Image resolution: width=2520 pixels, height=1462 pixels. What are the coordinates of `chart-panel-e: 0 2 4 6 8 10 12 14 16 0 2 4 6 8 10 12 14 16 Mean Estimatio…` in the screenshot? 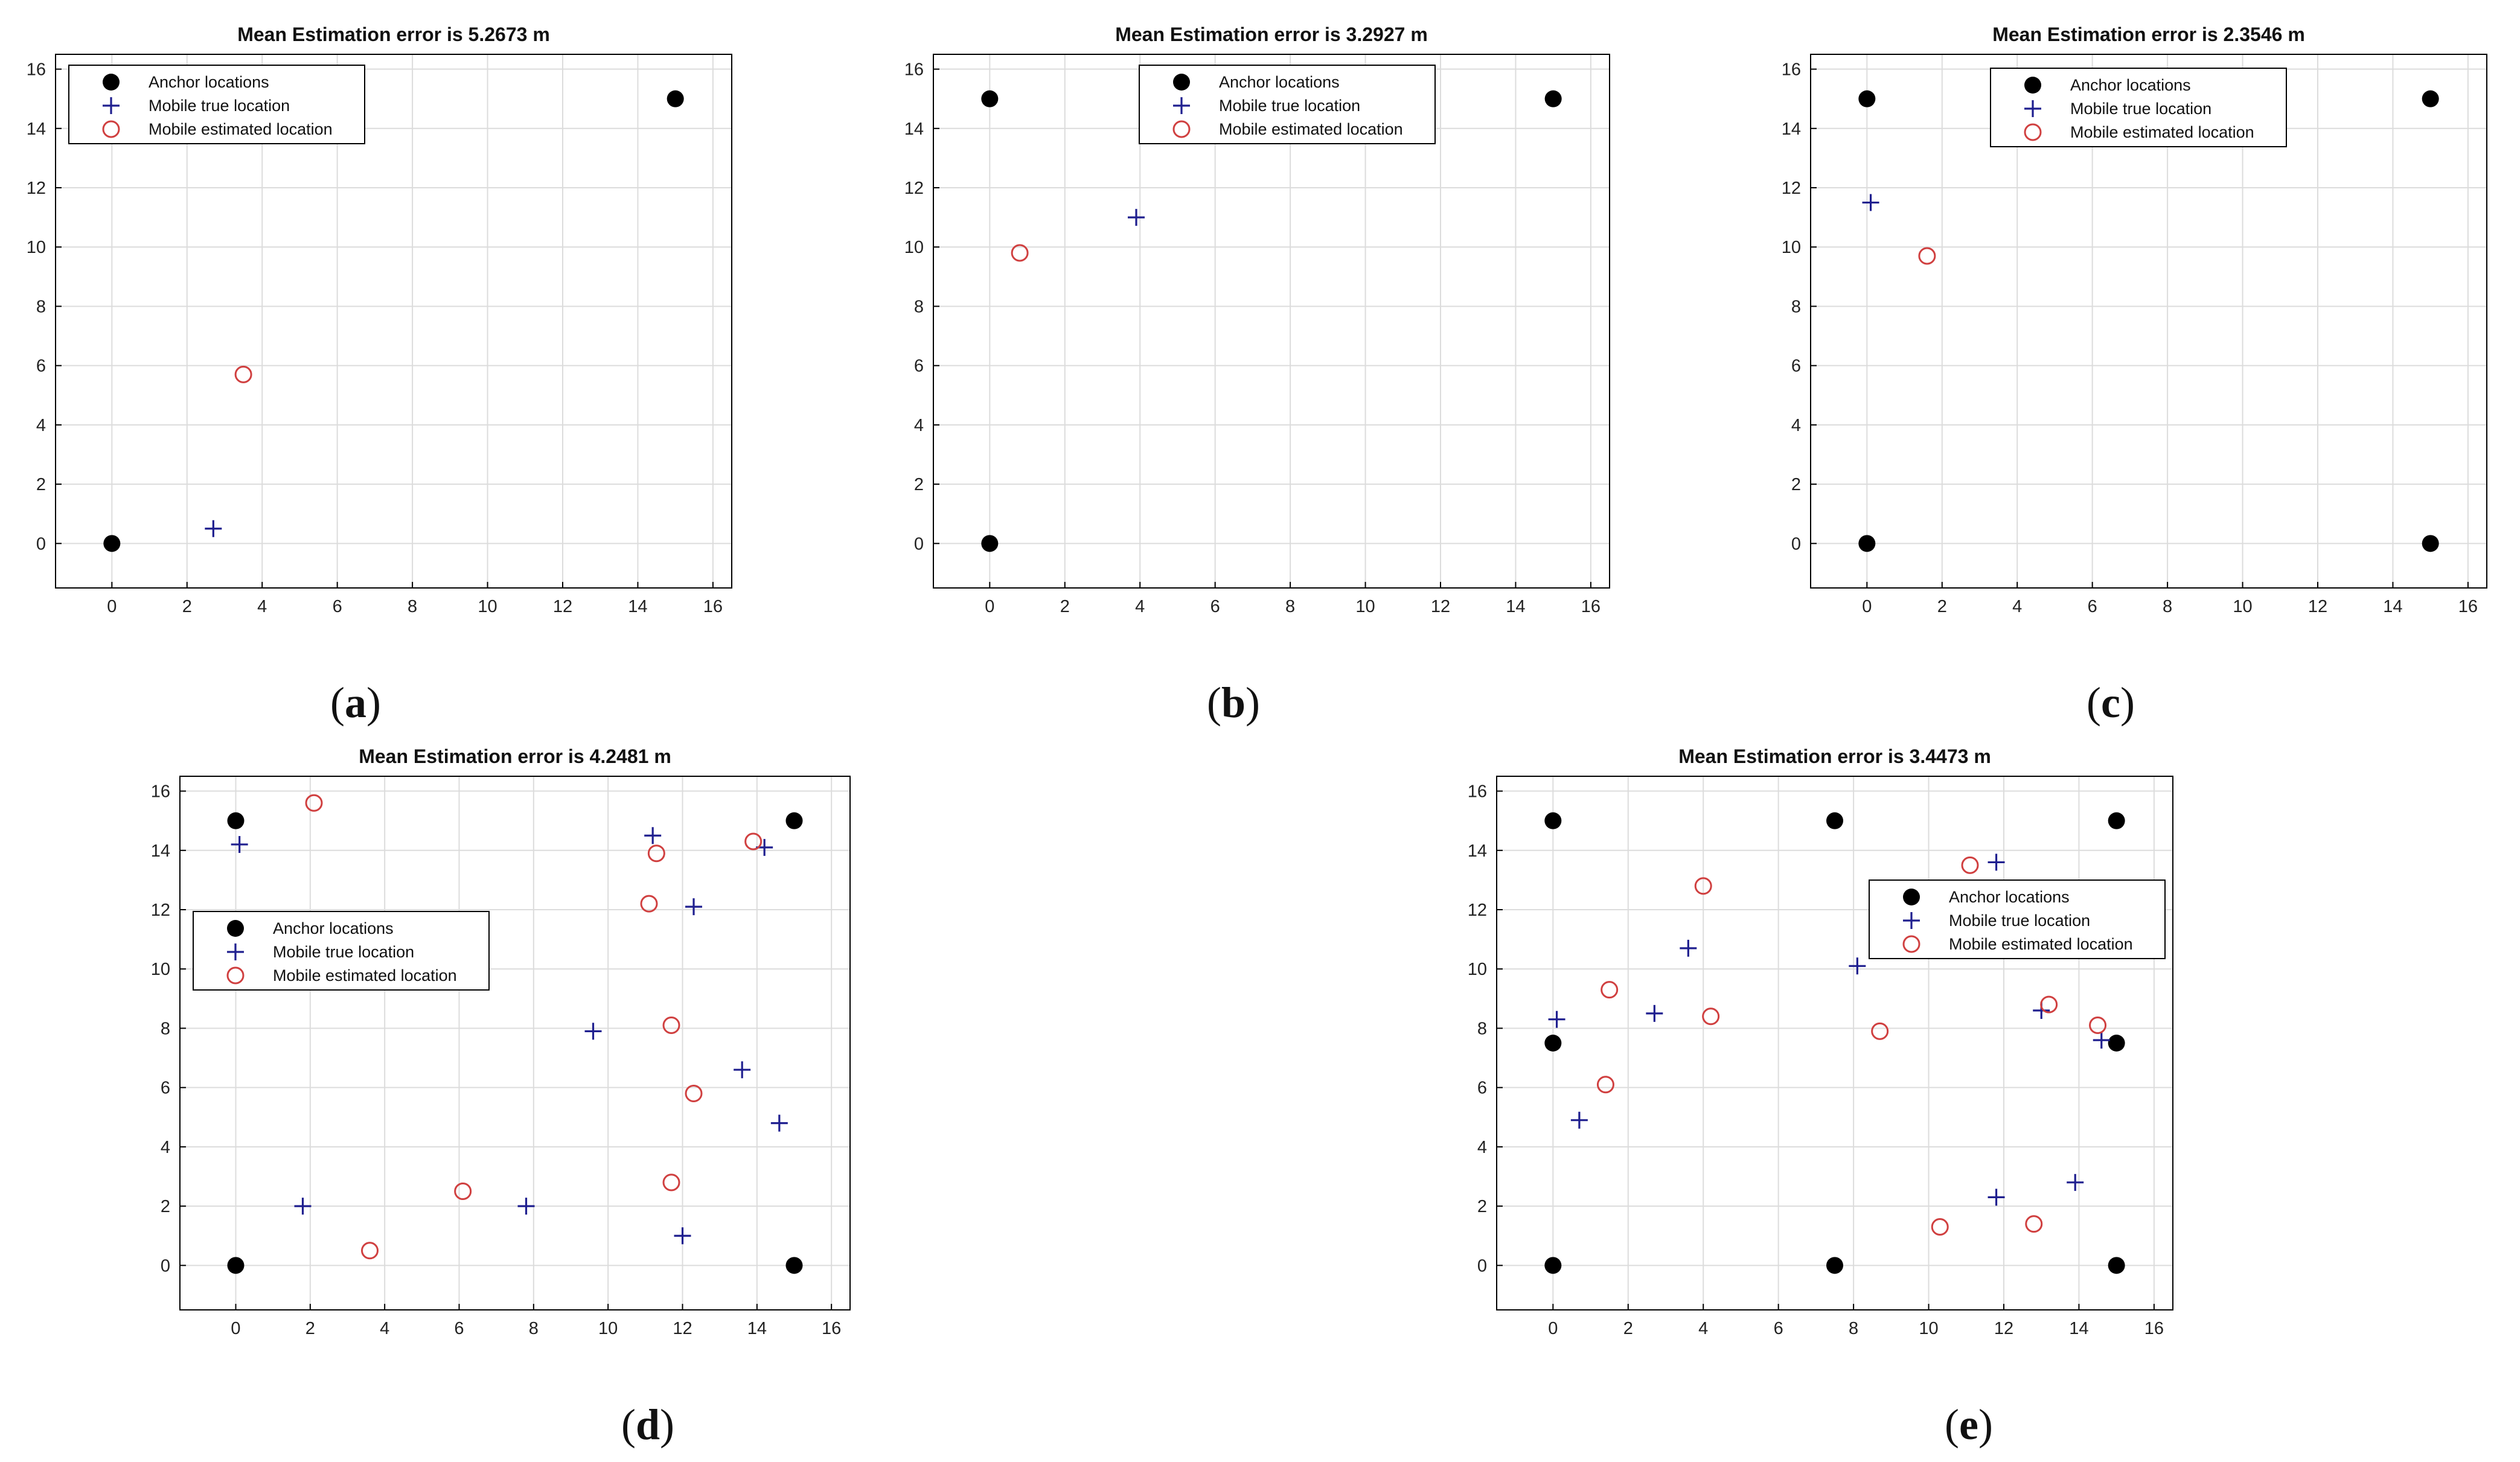 It's located at (1821, 1097).